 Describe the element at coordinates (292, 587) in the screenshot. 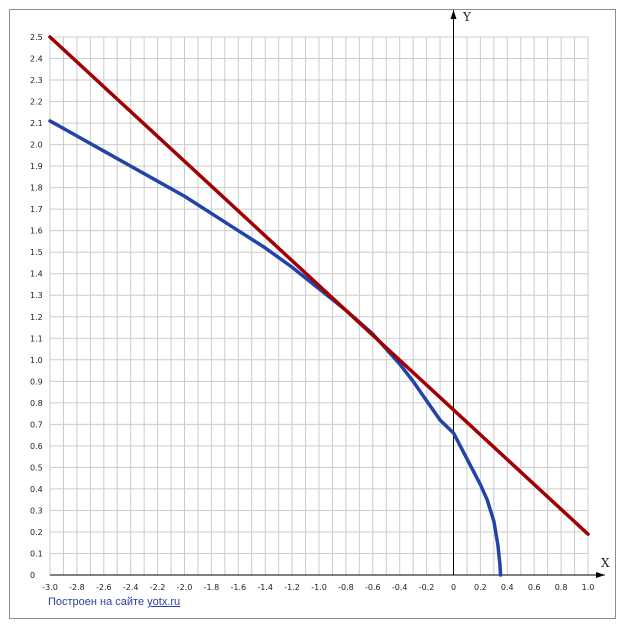

I see `x-tick-label: -1.2` at that location.